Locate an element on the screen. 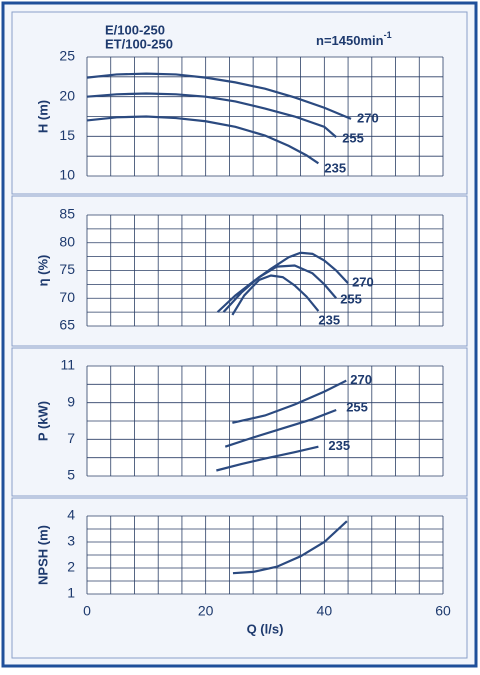 Image resolution: width=480 pixels, height=675 pixels. y-tick-label: 7 is located at coordinates (71, 438).